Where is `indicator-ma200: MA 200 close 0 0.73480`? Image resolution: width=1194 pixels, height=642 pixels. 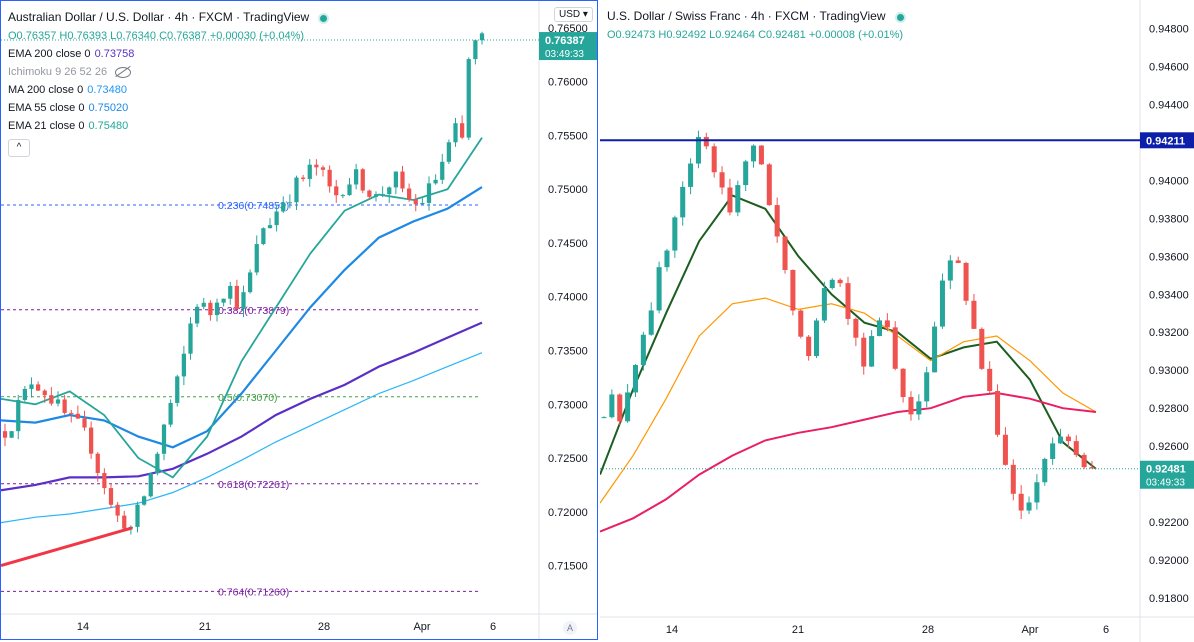
indicator-ma200: MA 200 close 0 0.73480 is located at coordinates (67, 90).